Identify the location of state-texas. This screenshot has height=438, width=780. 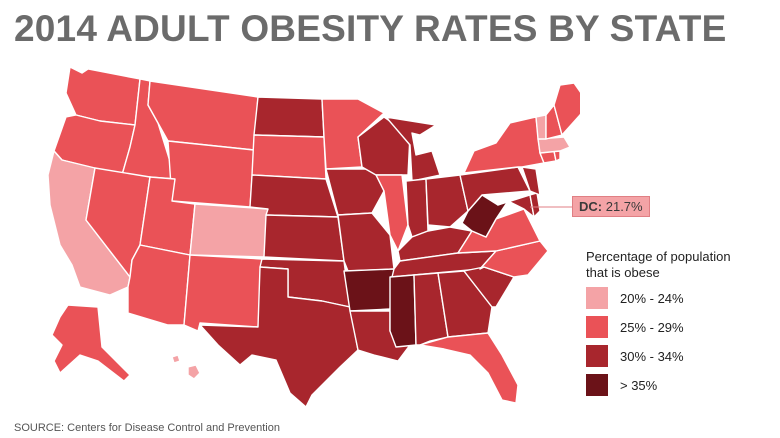
(279, 337).